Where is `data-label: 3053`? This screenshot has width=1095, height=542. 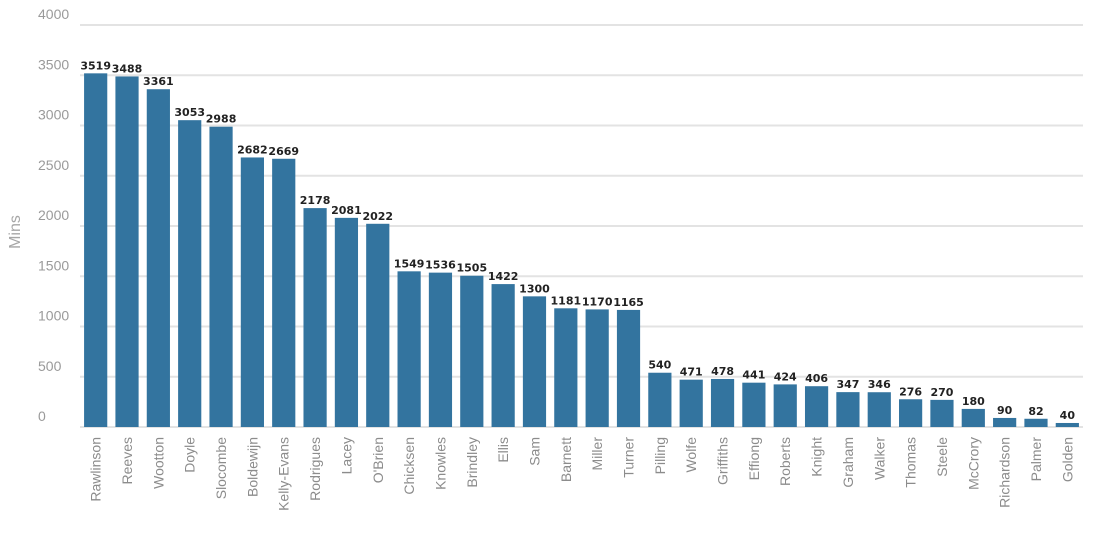 data-label: 3053 is located at coordinates (189, 112).